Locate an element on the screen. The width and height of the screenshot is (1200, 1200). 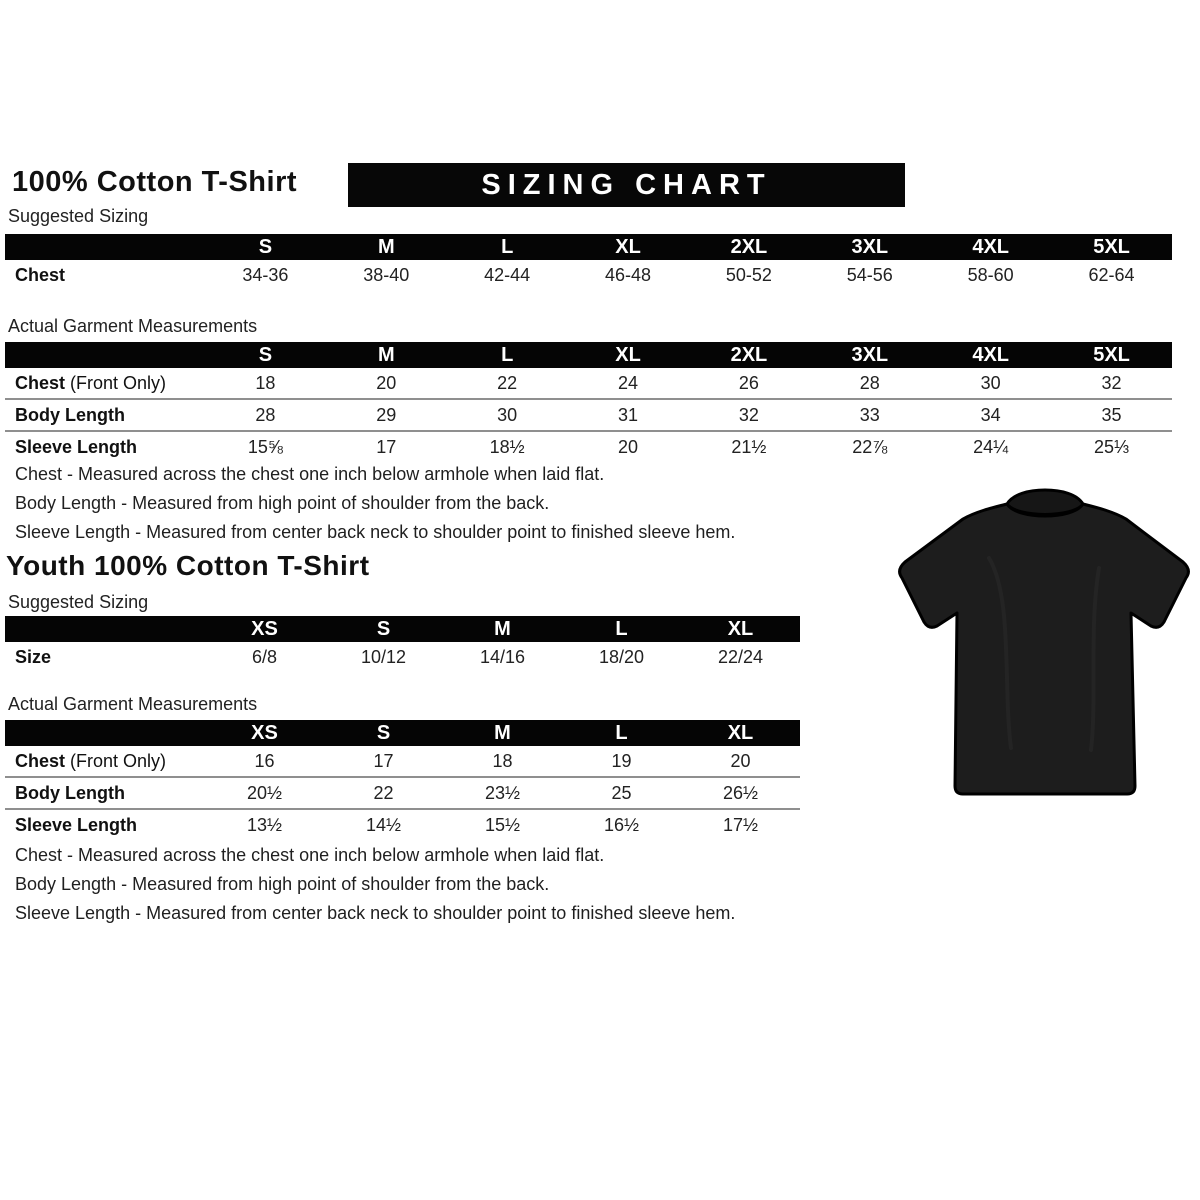
measurement-cell: 29 is located at coordinates (386, 414).